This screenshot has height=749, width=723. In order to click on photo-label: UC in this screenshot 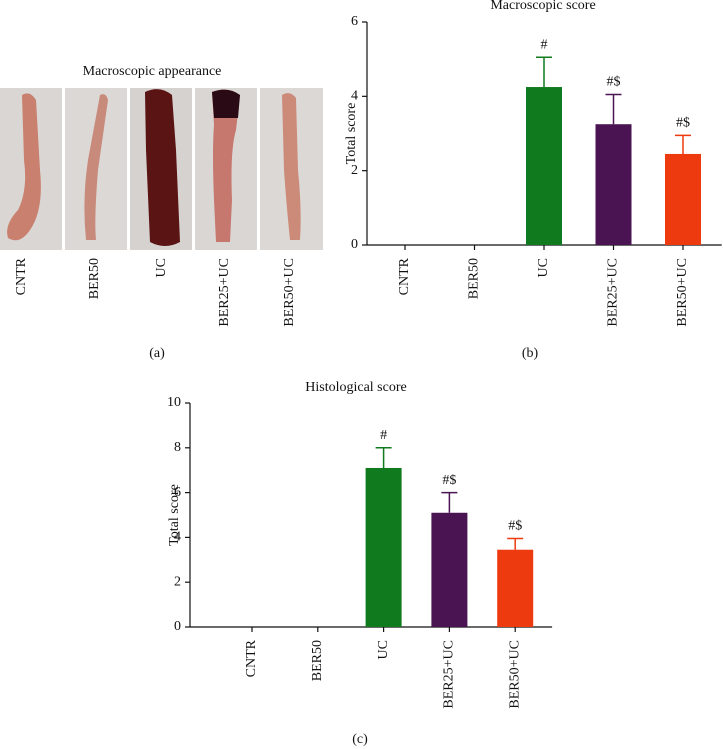, I will do `click(161, 267)`.